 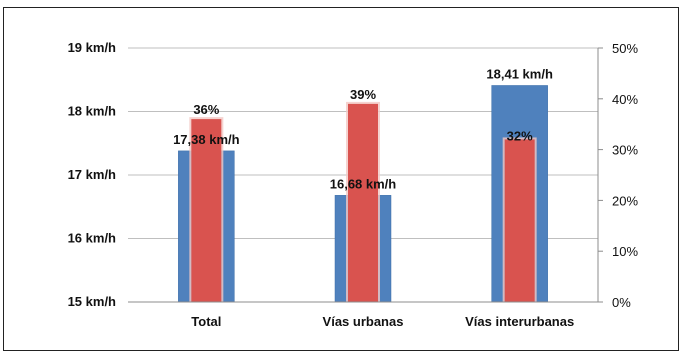 I want to click on speed-data-label: 17,38 km/h, so click(x=206, y=139).